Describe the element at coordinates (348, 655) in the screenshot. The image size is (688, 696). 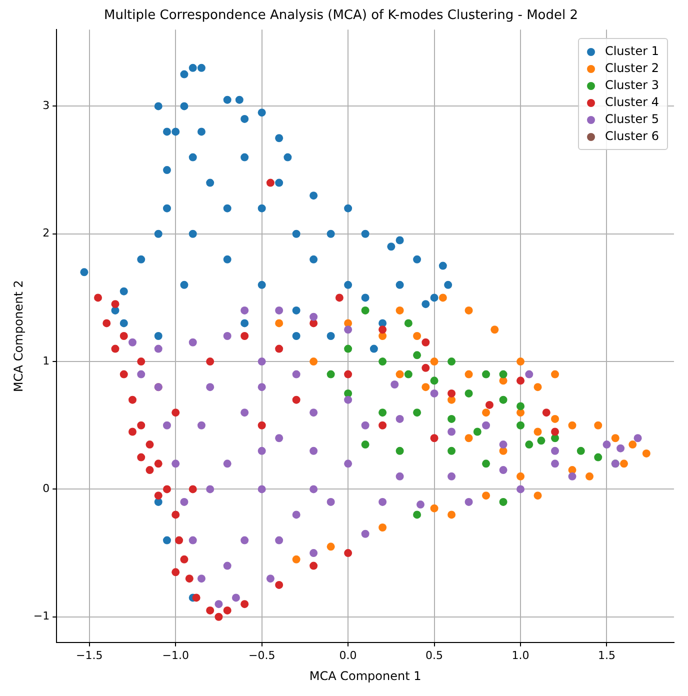
I see `x-tick-label: 0.0` at that location.